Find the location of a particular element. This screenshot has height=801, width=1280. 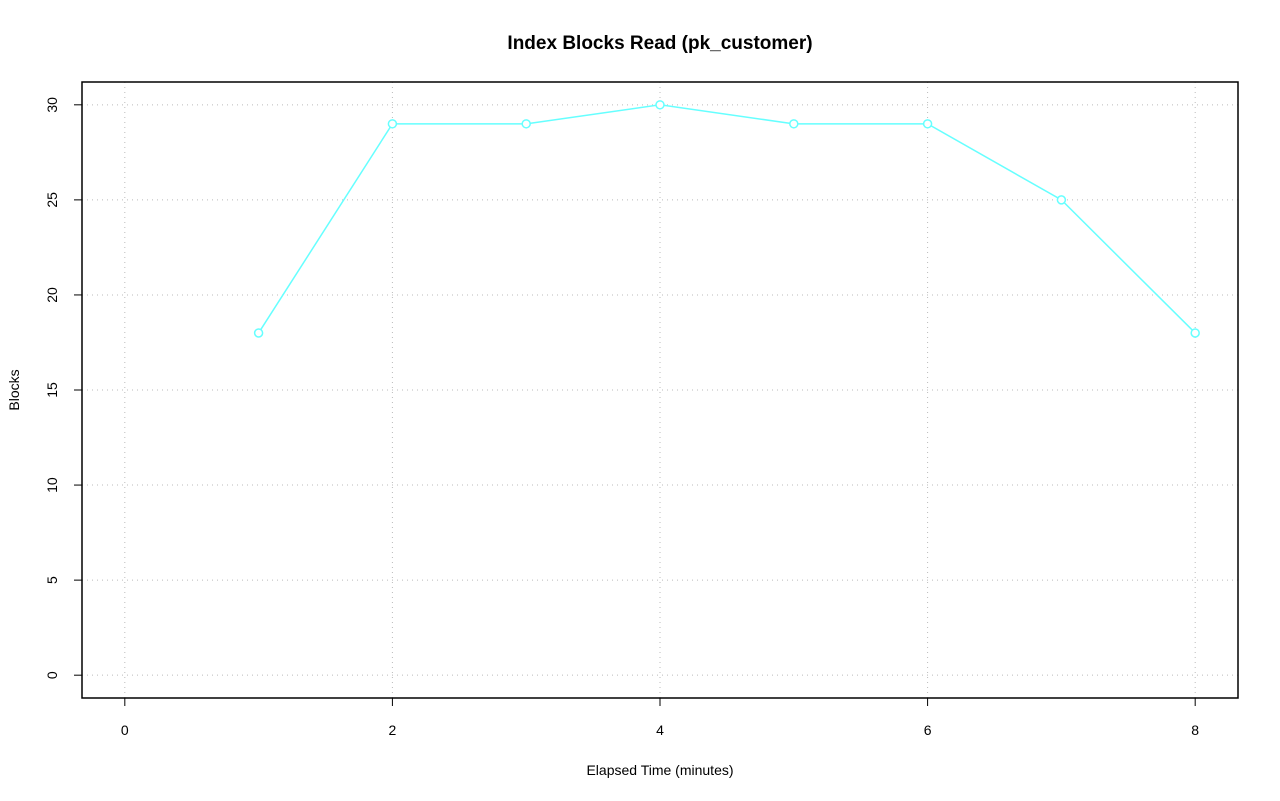

x-tick-label: 4 is located at coordinates (660, 730).